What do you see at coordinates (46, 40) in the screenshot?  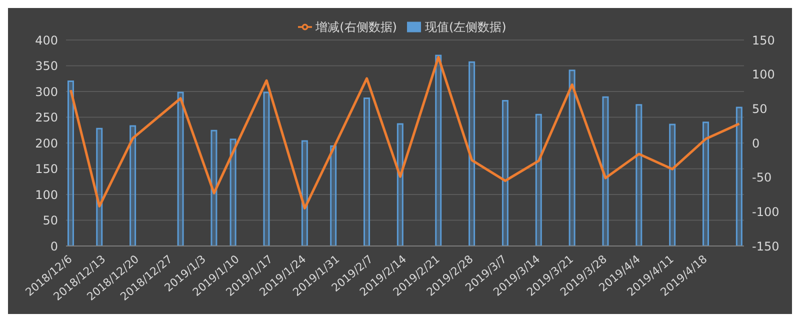 I see `y-tick-label: 400` at bounding box center [46, 40].